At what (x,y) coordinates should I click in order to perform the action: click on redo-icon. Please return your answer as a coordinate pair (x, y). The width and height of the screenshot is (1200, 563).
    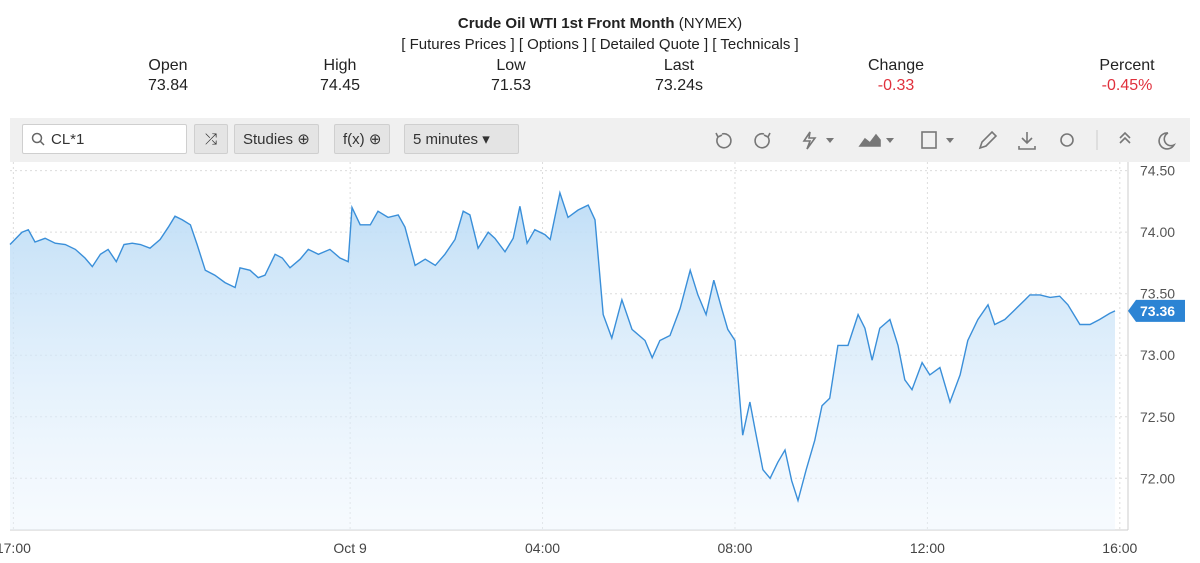
    Looking at the image, I should click on (762, 140).